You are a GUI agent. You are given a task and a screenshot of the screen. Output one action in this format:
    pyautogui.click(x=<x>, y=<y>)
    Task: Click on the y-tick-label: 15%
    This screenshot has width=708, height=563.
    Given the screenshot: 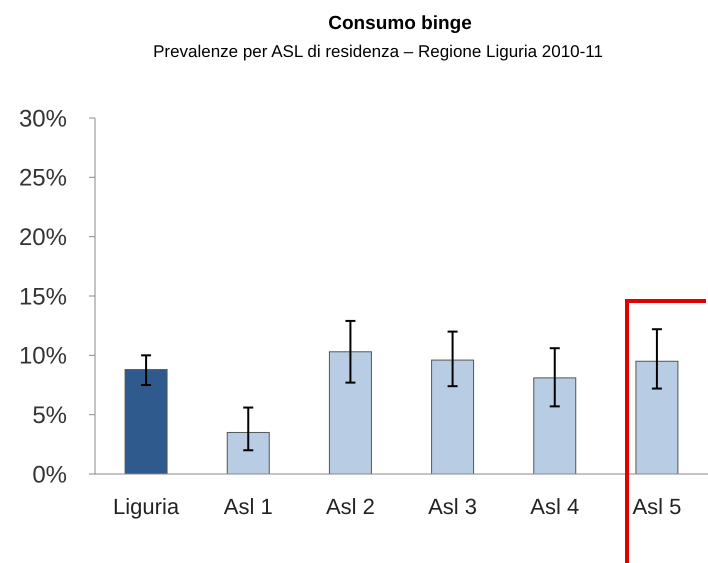 What is the action you would take?
    pyautogui.click(x=42, y=296)
    